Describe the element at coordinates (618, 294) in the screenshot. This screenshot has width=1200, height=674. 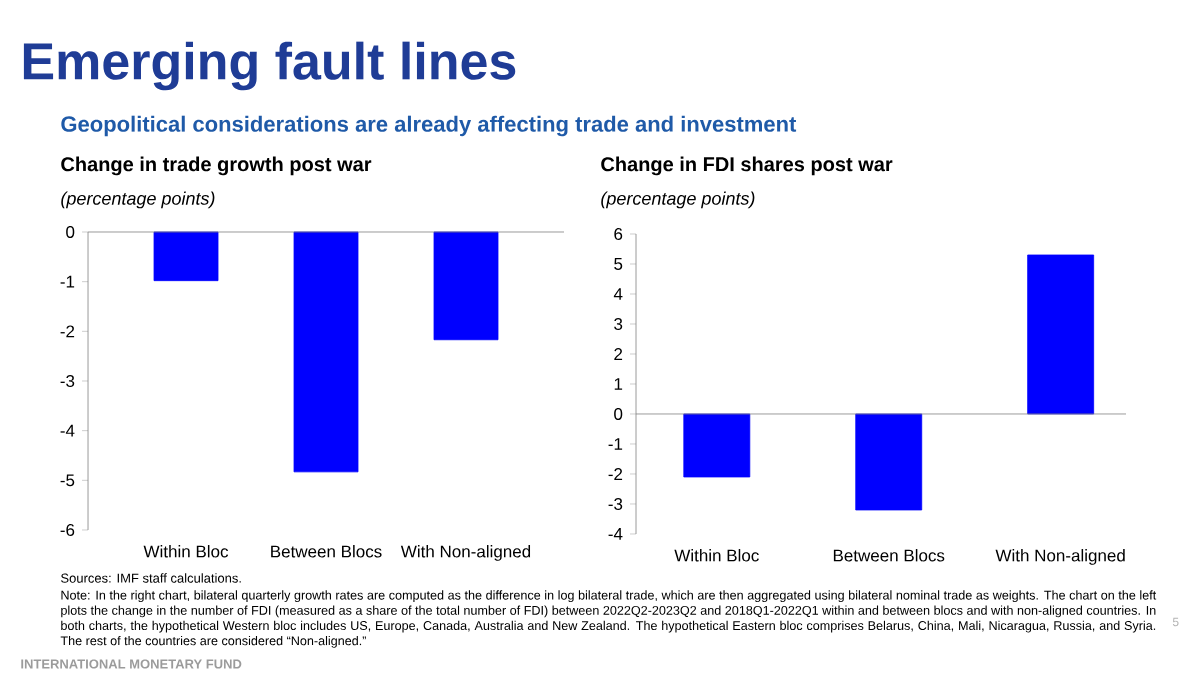
I see `y-tick-label: 4` at that location.